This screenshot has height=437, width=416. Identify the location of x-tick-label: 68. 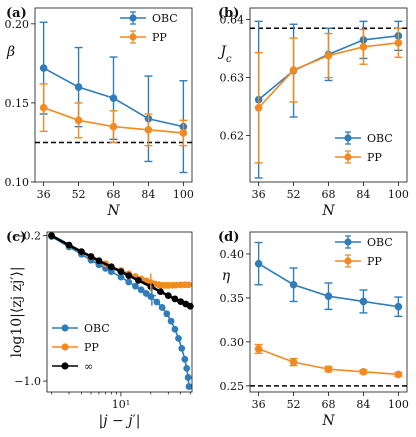
(329, 404).